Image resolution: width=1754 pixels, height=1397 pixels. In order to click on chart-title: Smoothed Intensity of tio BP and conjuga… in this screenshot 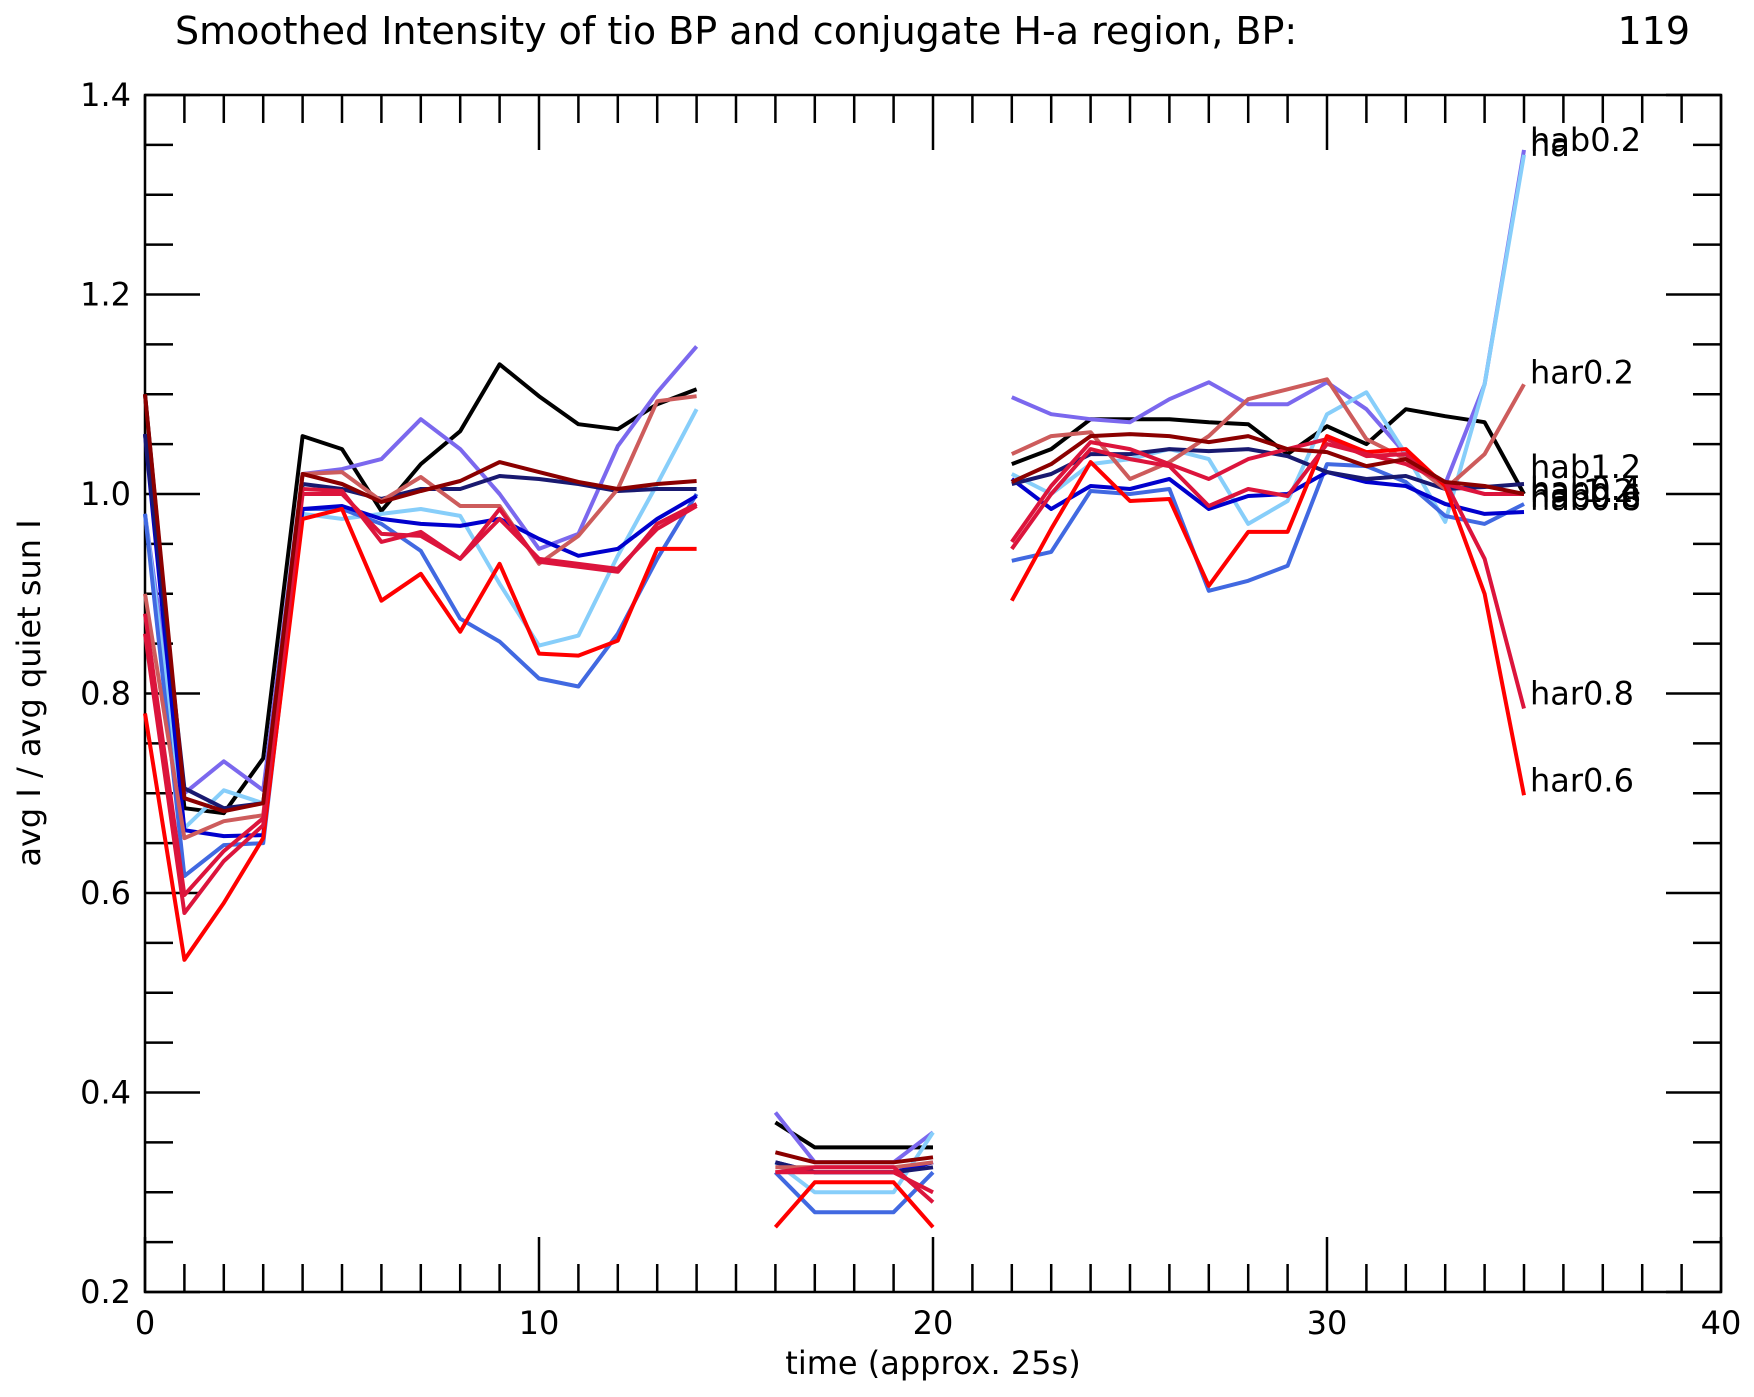, I will do `click(736, 31)`.